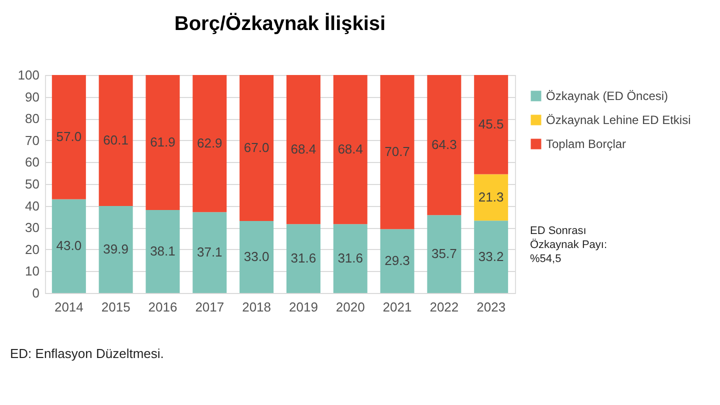 The image size is (720, 405). What do you see at coordinates (163, 307) in the screenshot?
I see `x-tick-label: 2016` at bounding box center [163, 307].